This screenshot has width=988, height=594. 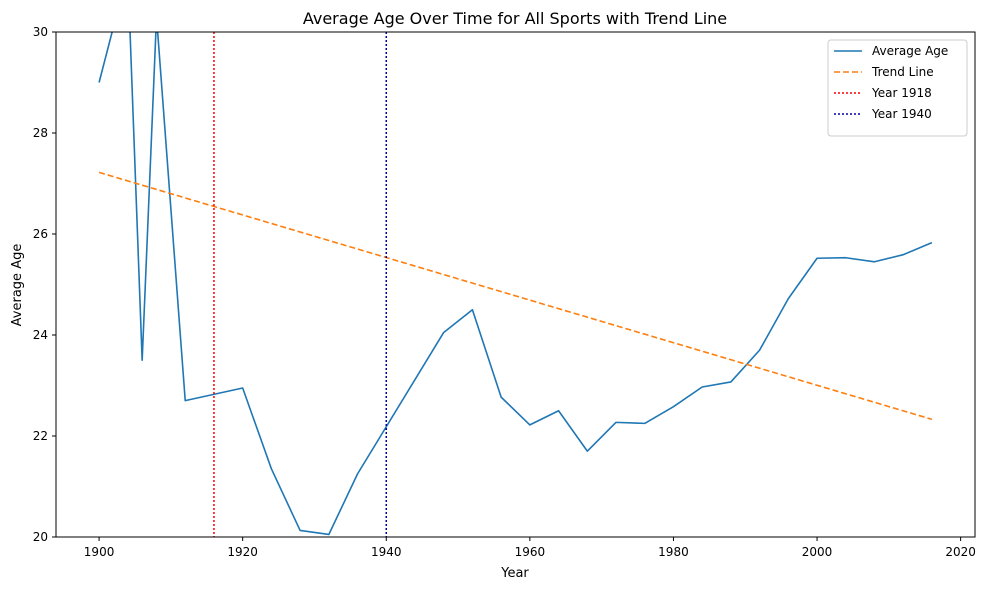 I want to click on x-tick-label: 1920, so click(x=242, y=552).